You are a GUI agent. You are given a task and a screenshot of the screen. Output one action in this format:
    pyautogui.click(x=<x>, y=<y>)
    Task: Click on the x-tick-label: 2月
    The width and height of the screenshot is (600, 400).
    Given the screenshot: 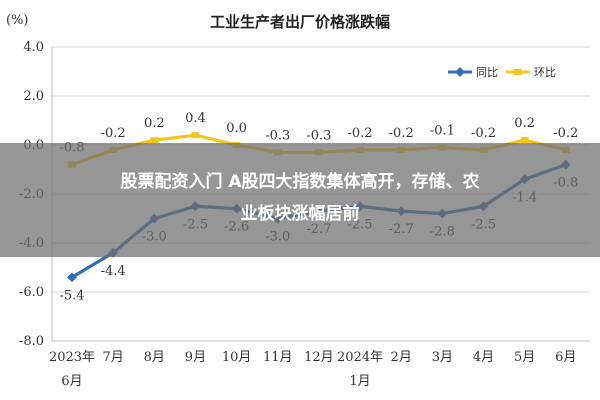 What is the action you would take?
    pyautogui.click(x=401, y=357)
    